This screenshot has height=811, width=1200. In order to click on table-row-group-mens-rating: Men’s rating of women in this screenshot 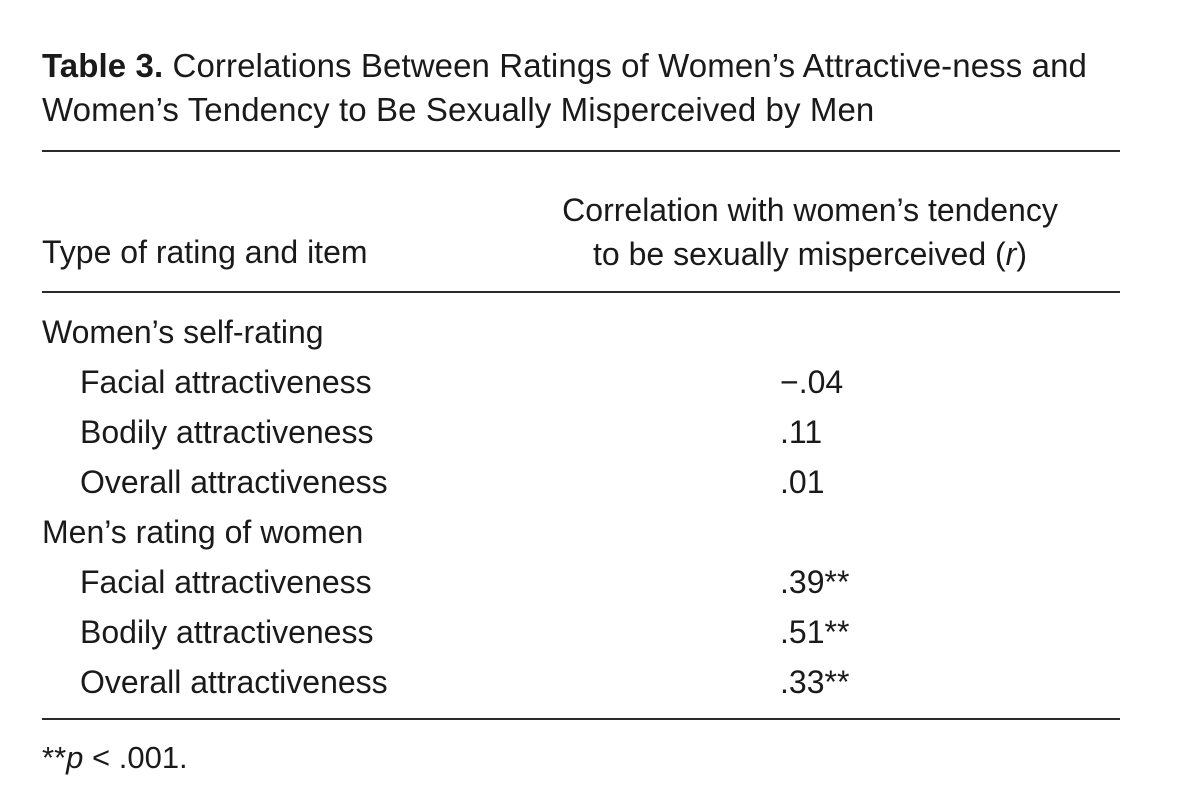, I will do `click(600, 532)`.